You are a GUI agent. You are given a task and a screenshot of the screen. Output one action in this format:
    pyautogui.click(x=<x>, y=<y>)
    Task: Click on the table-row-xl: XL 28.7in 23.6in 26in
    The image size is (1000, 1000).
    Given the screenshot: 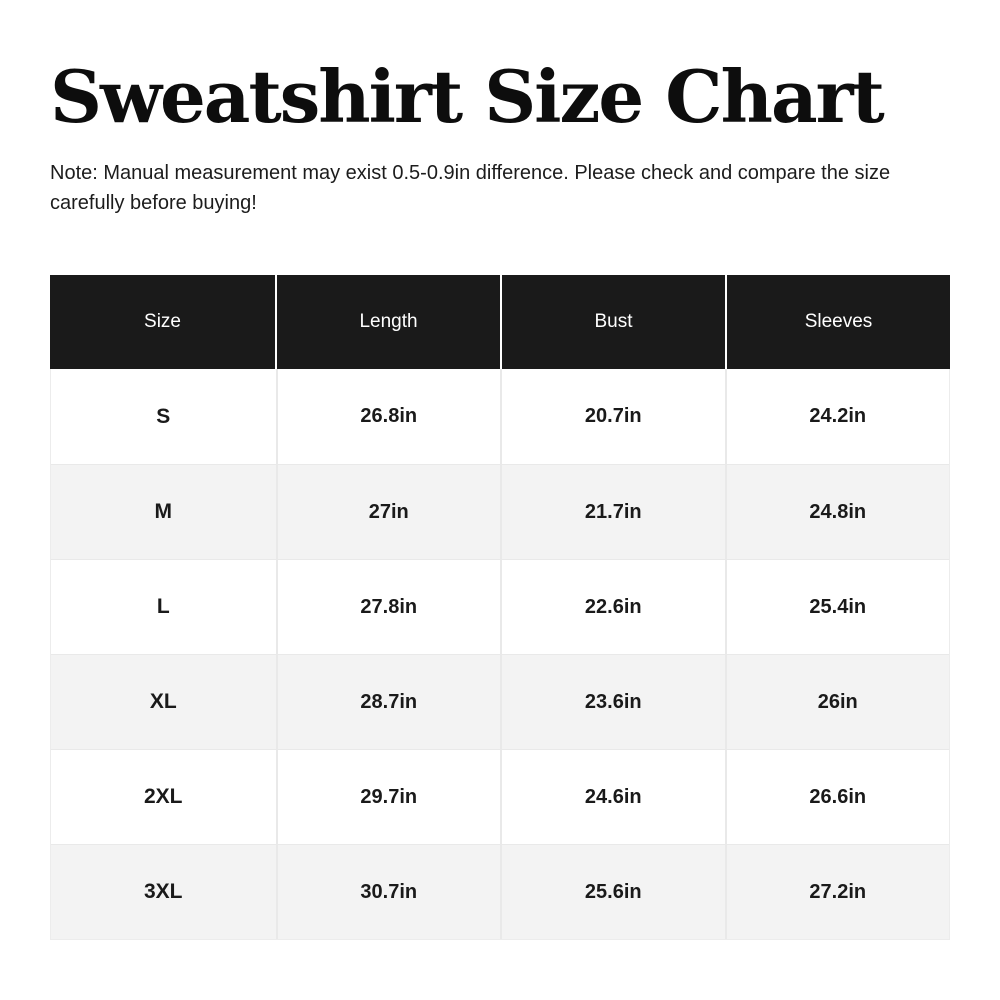 What is the action you would take?
    pyautogui.click(x=500, y=701)
    